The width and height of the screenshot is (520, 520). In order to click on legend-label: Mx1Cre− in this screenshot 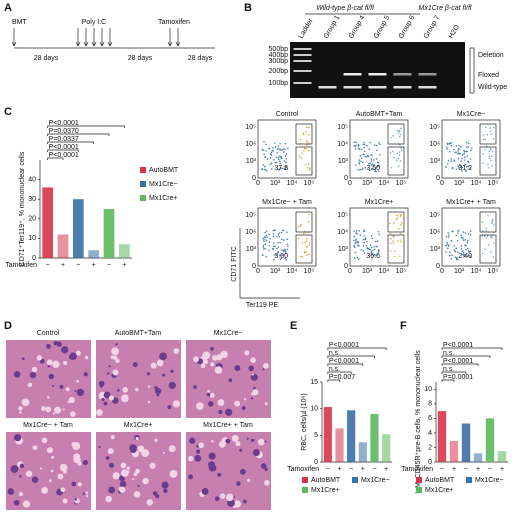, I will do `click(489, 480)`.